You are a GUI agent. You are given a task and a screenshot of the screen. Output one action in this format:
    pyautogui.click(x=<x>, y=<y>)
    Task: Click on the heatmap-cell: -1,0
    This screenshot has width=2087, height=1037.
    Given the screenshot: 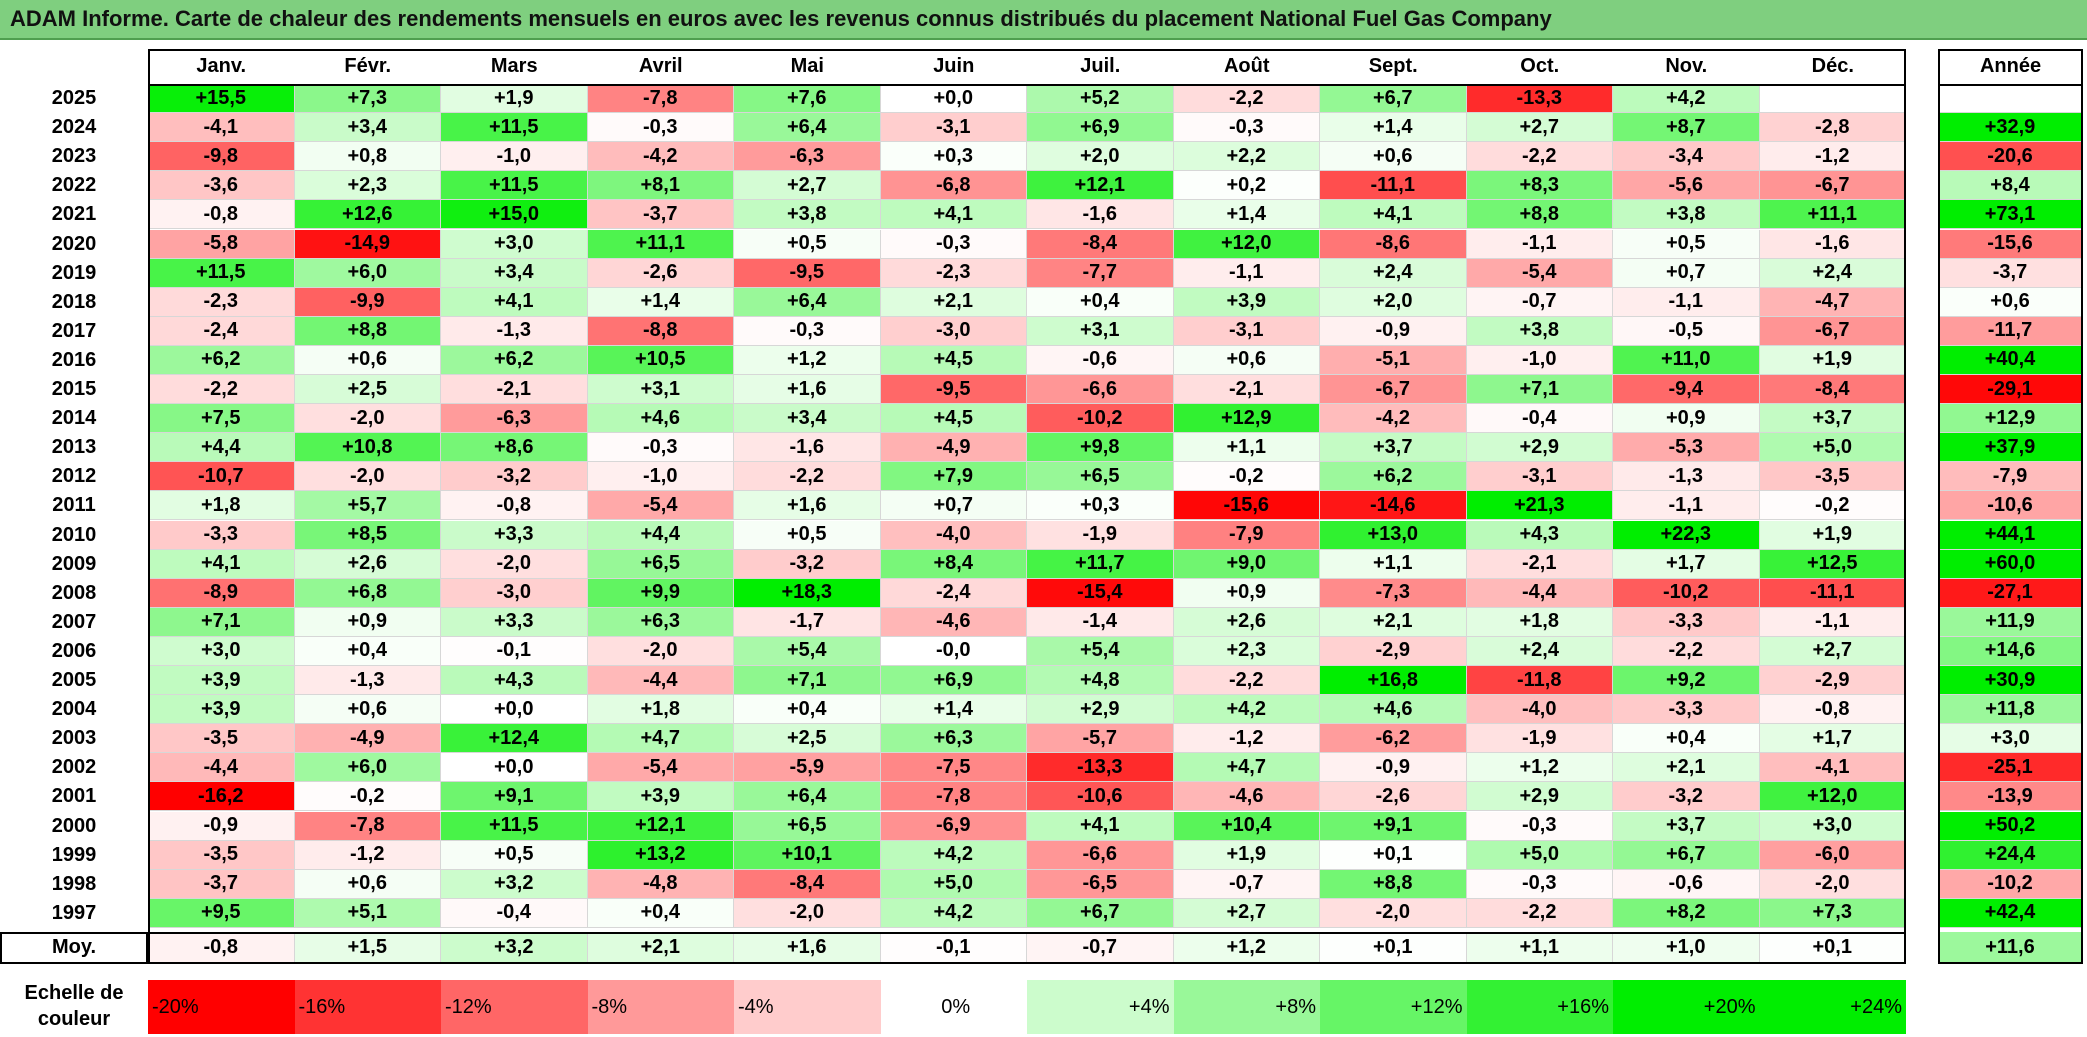 What is the action you would take?
    pyautogui.click(x=660, y=477)
    